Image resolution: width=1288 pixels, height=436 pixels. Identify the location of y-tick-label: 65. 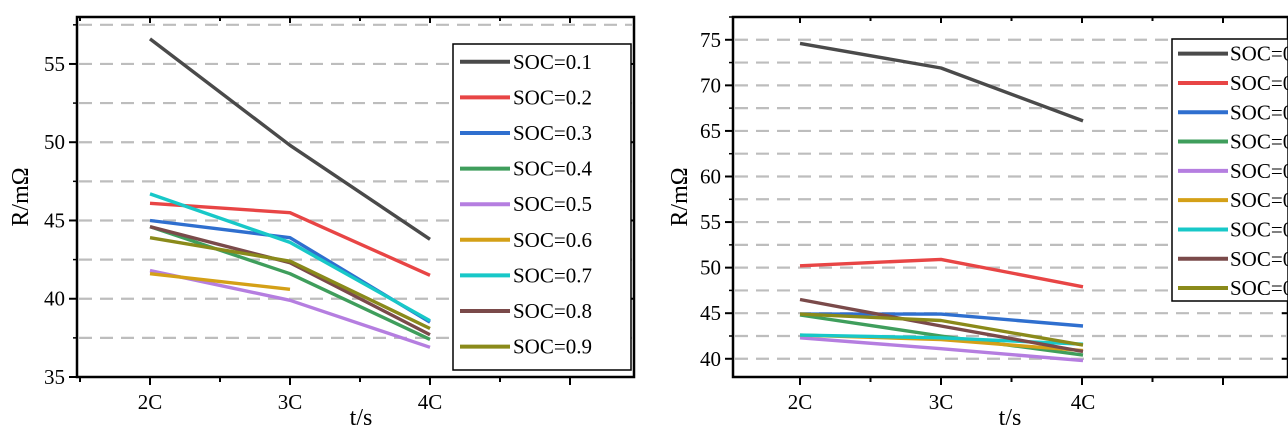
(710, 131).